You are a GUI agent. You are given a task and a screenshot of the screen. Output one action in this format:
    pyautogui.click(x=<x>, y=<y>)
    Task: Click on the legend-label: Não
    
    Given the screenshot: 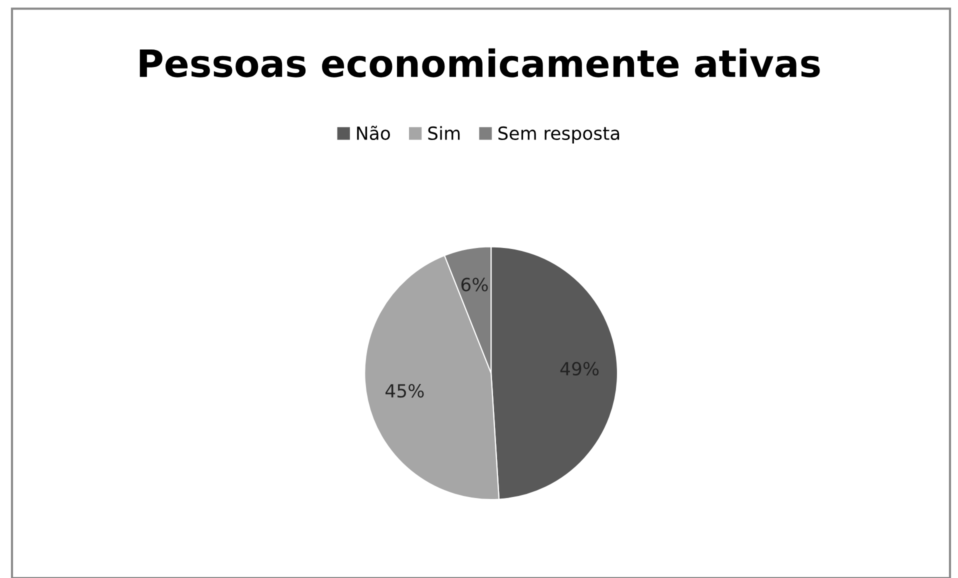 What is the action you would take?
    pyautogui.click(x=373, y=133)
    